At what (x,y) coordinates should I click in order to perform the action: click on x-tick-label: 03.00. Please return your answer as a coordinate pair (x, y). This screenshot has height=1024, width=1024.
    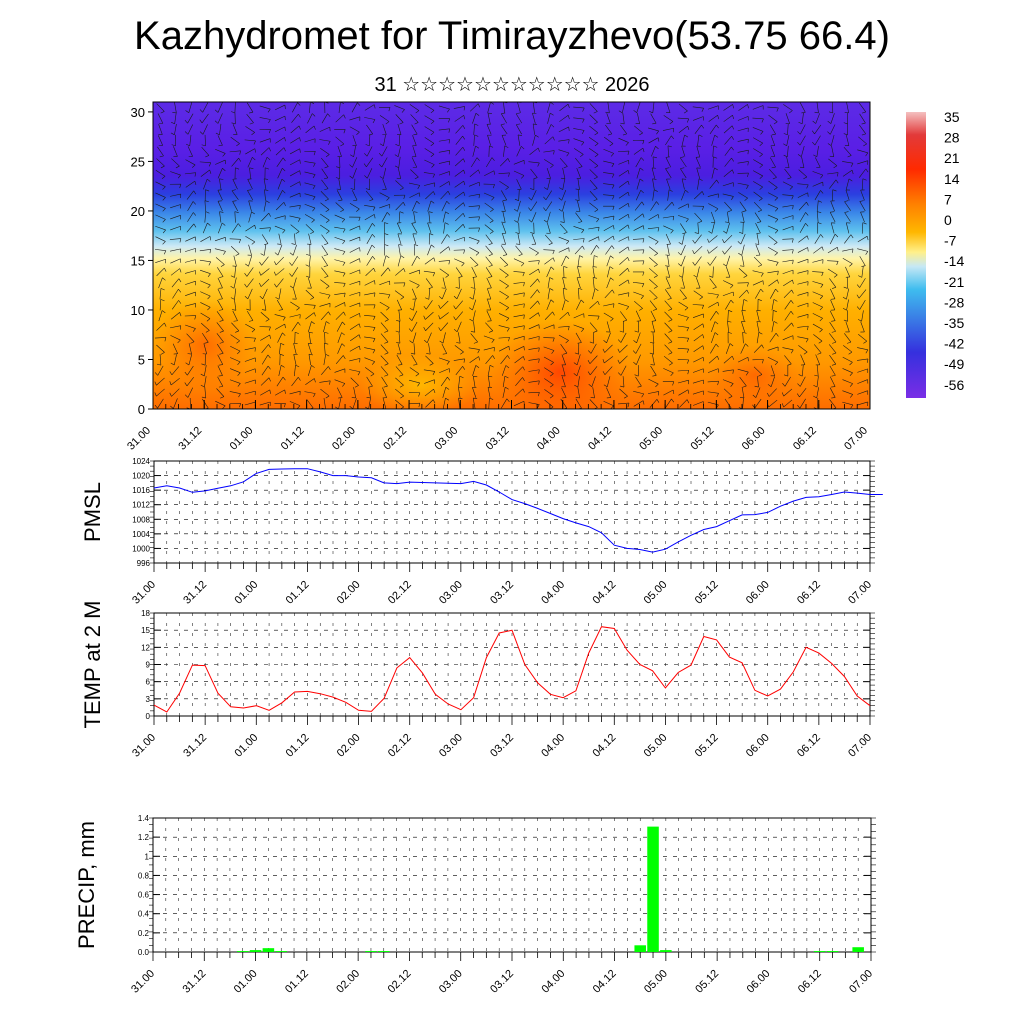
    Looking at the image, I should click on (451, 746).